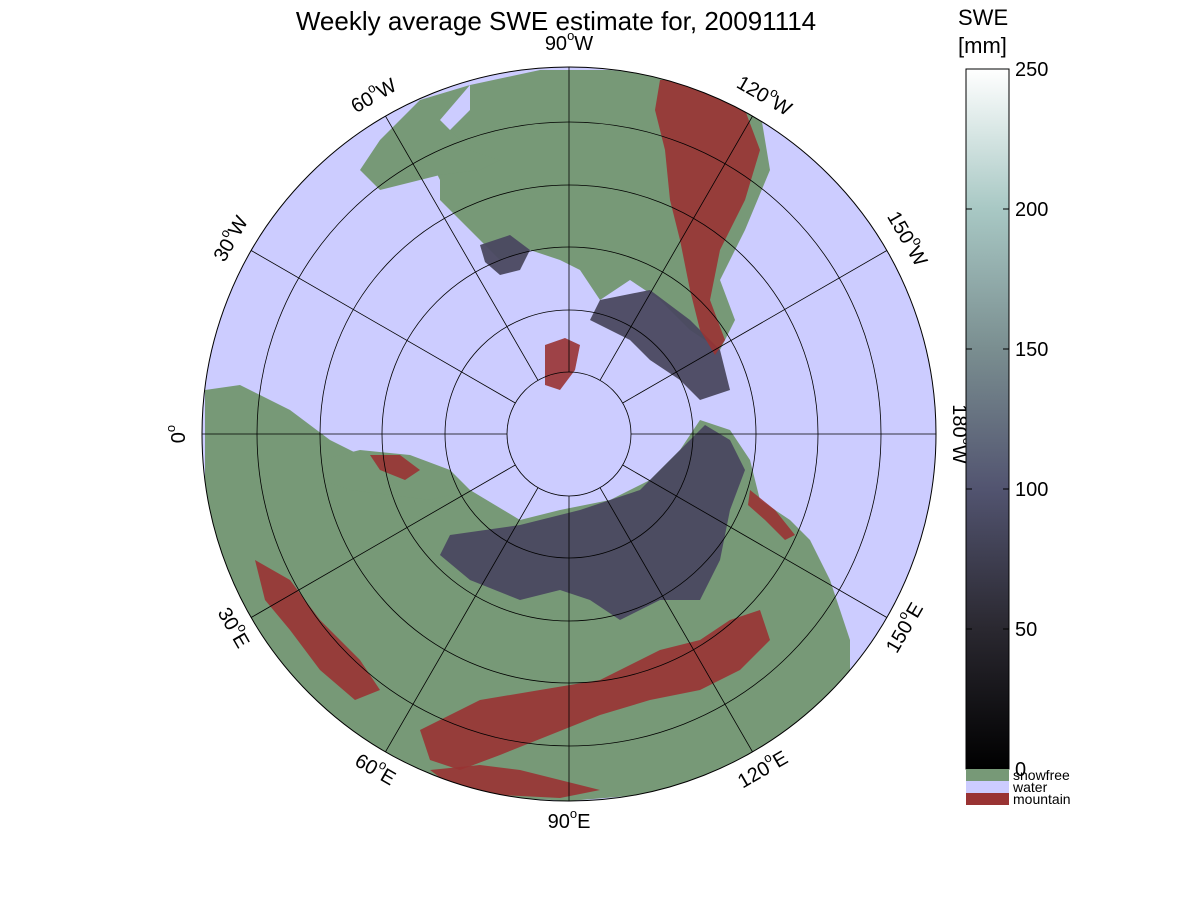 Image resolution: width=1201 pixels, height=901 pixels. Describe the element at coordinates (1031, 70) in the screenshot. I see `colorbar-tick-label: 250` at that location.